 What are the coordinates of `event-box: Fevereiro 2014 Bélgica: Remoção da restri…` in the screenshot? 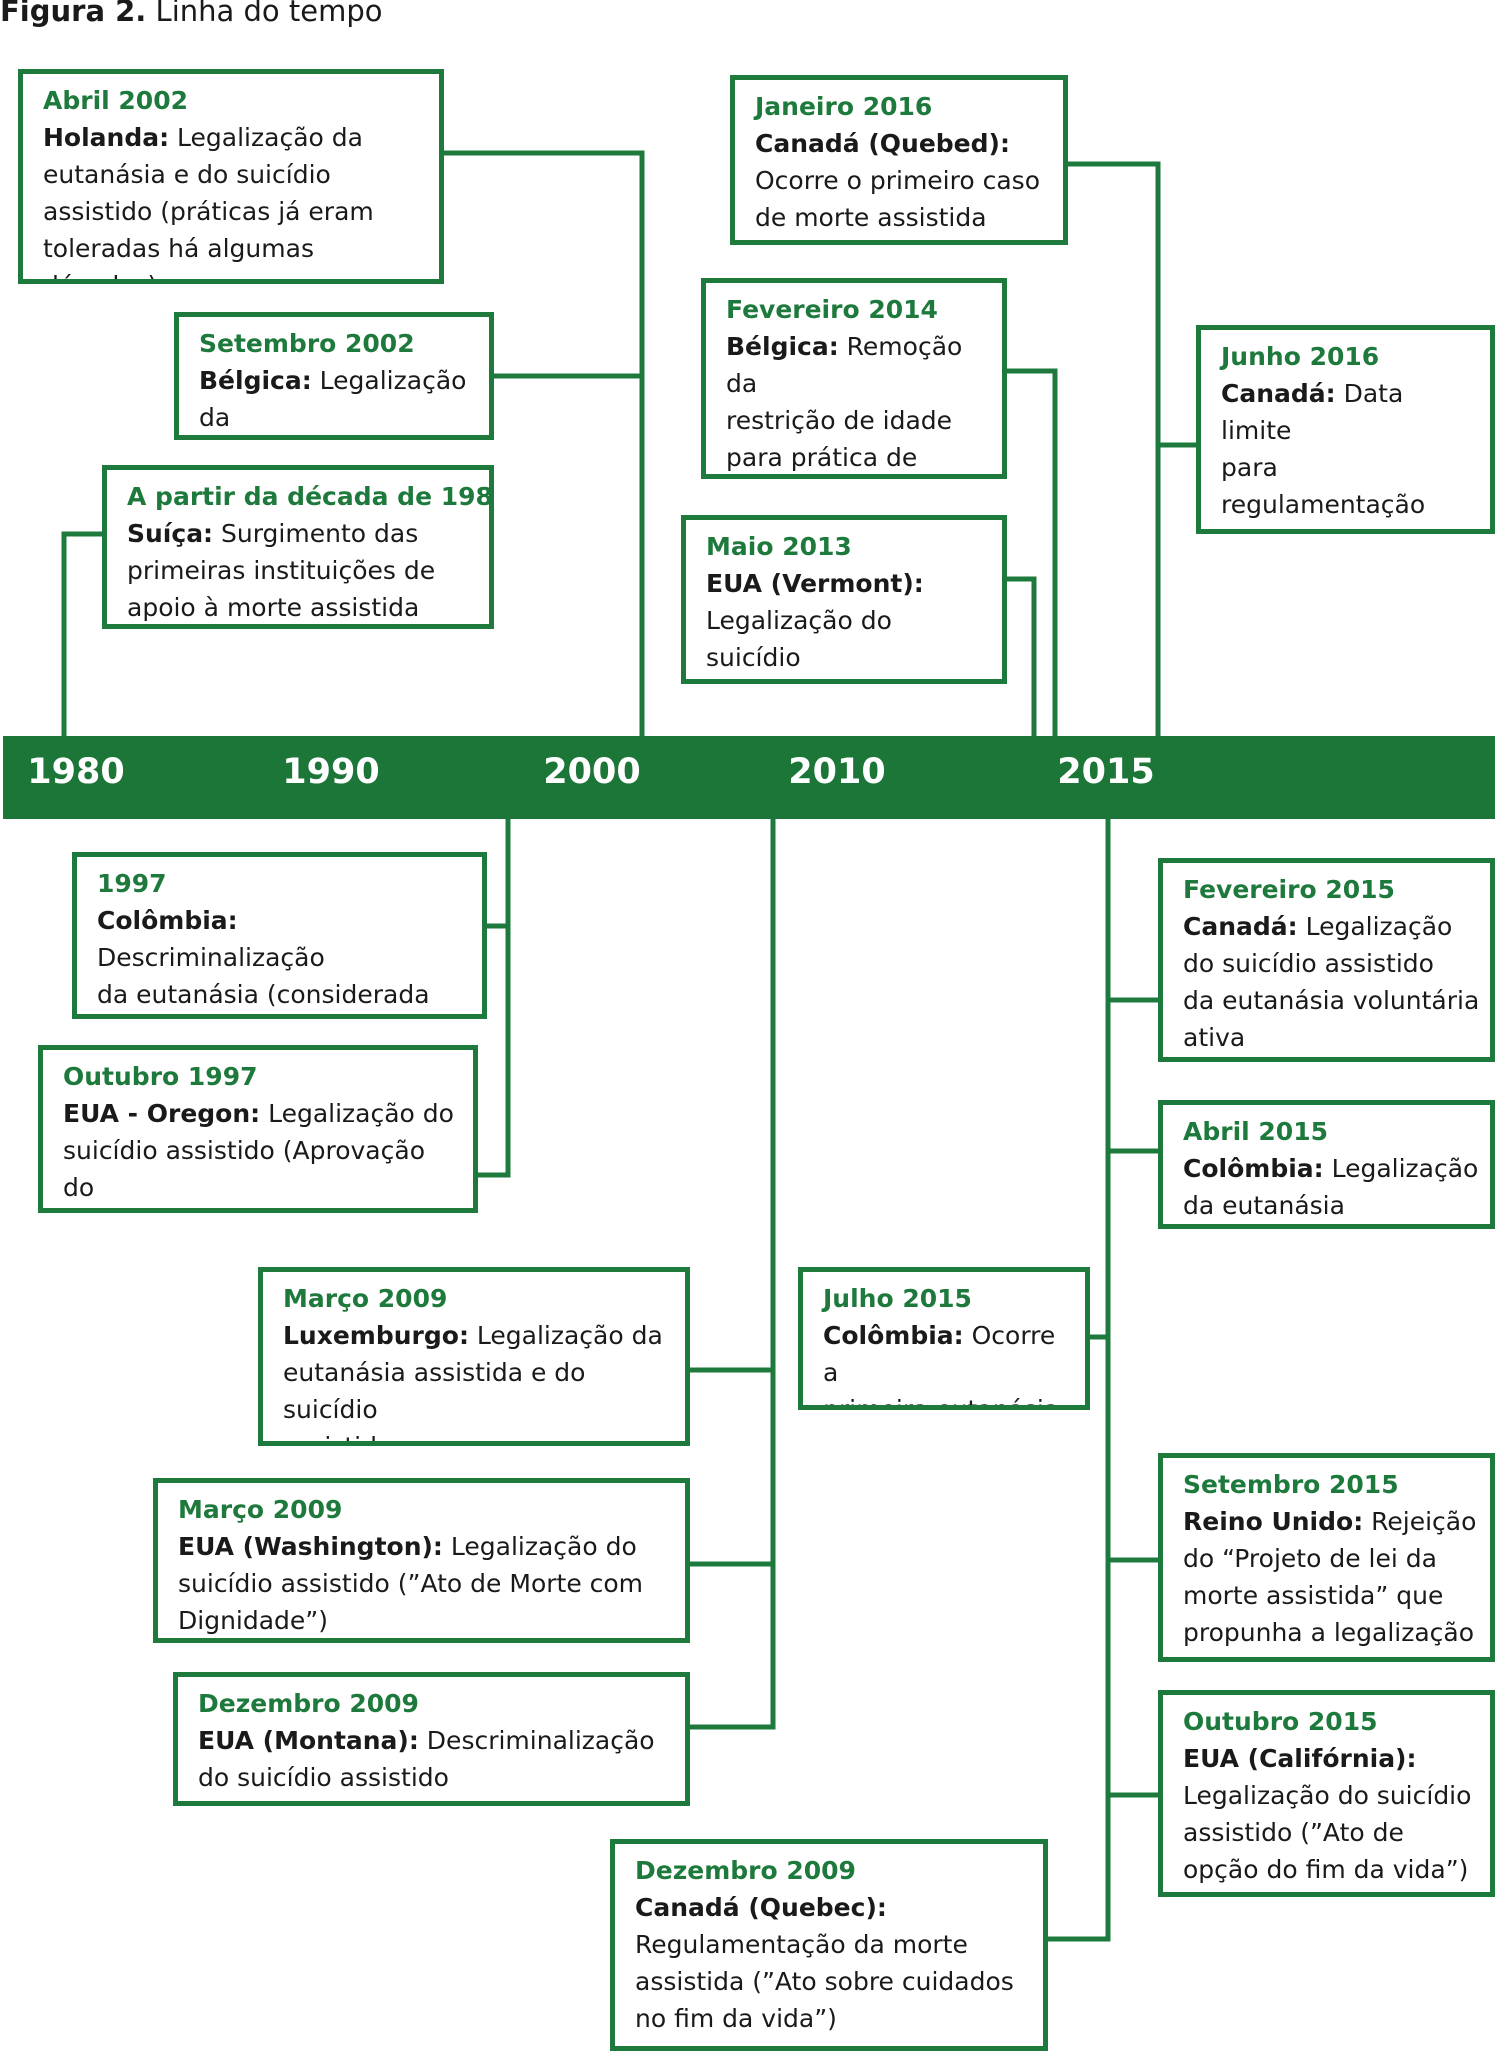 It's located at (854, 378).